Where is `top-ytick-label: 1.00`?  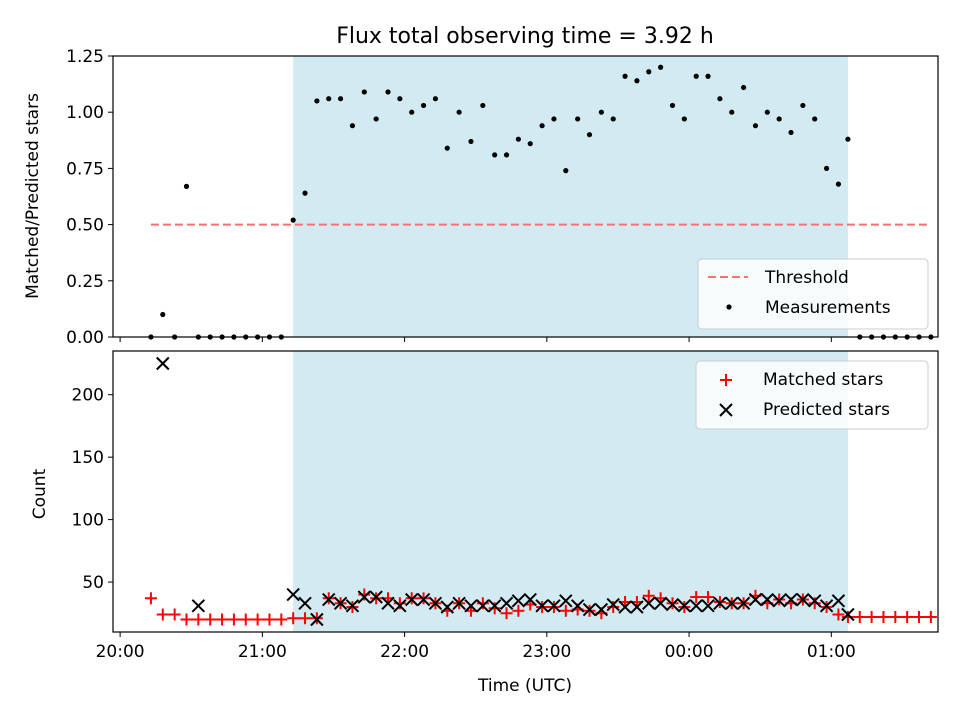
top-ytick-label: 1.00 is located at coordinates (85, 113).